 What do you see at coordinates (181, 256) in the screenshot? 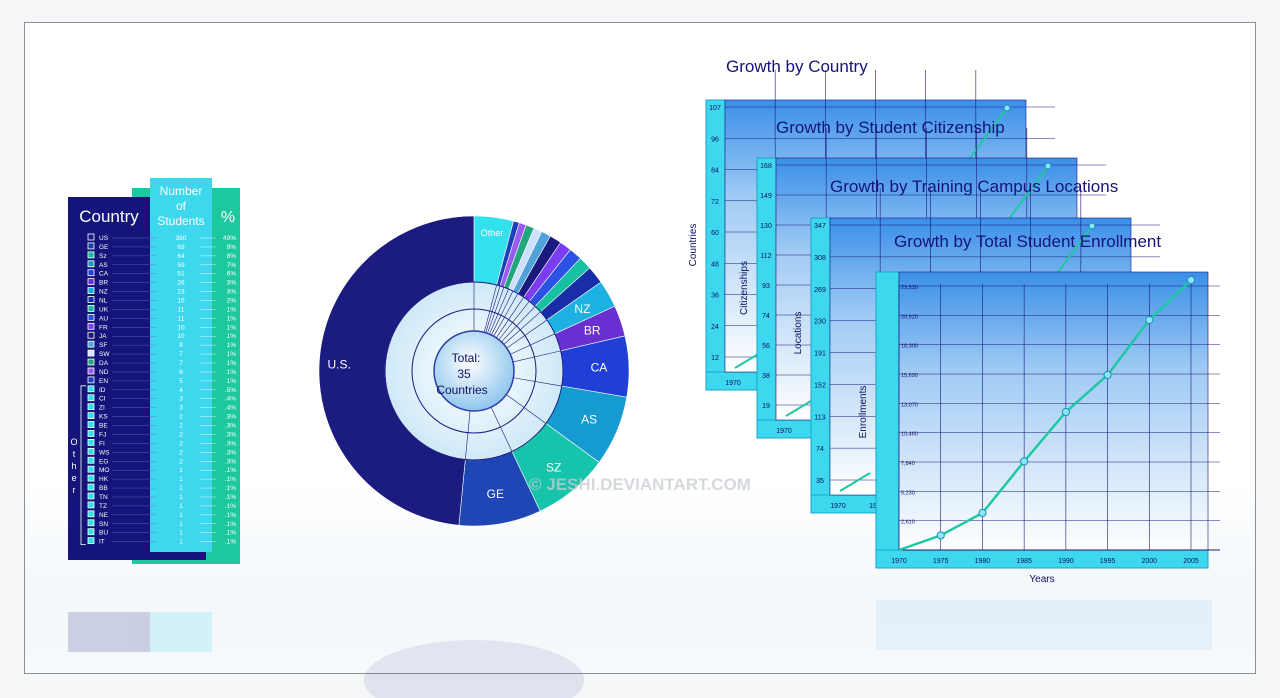
I see `table-row-students: 64` at bounding box center [181, 256].